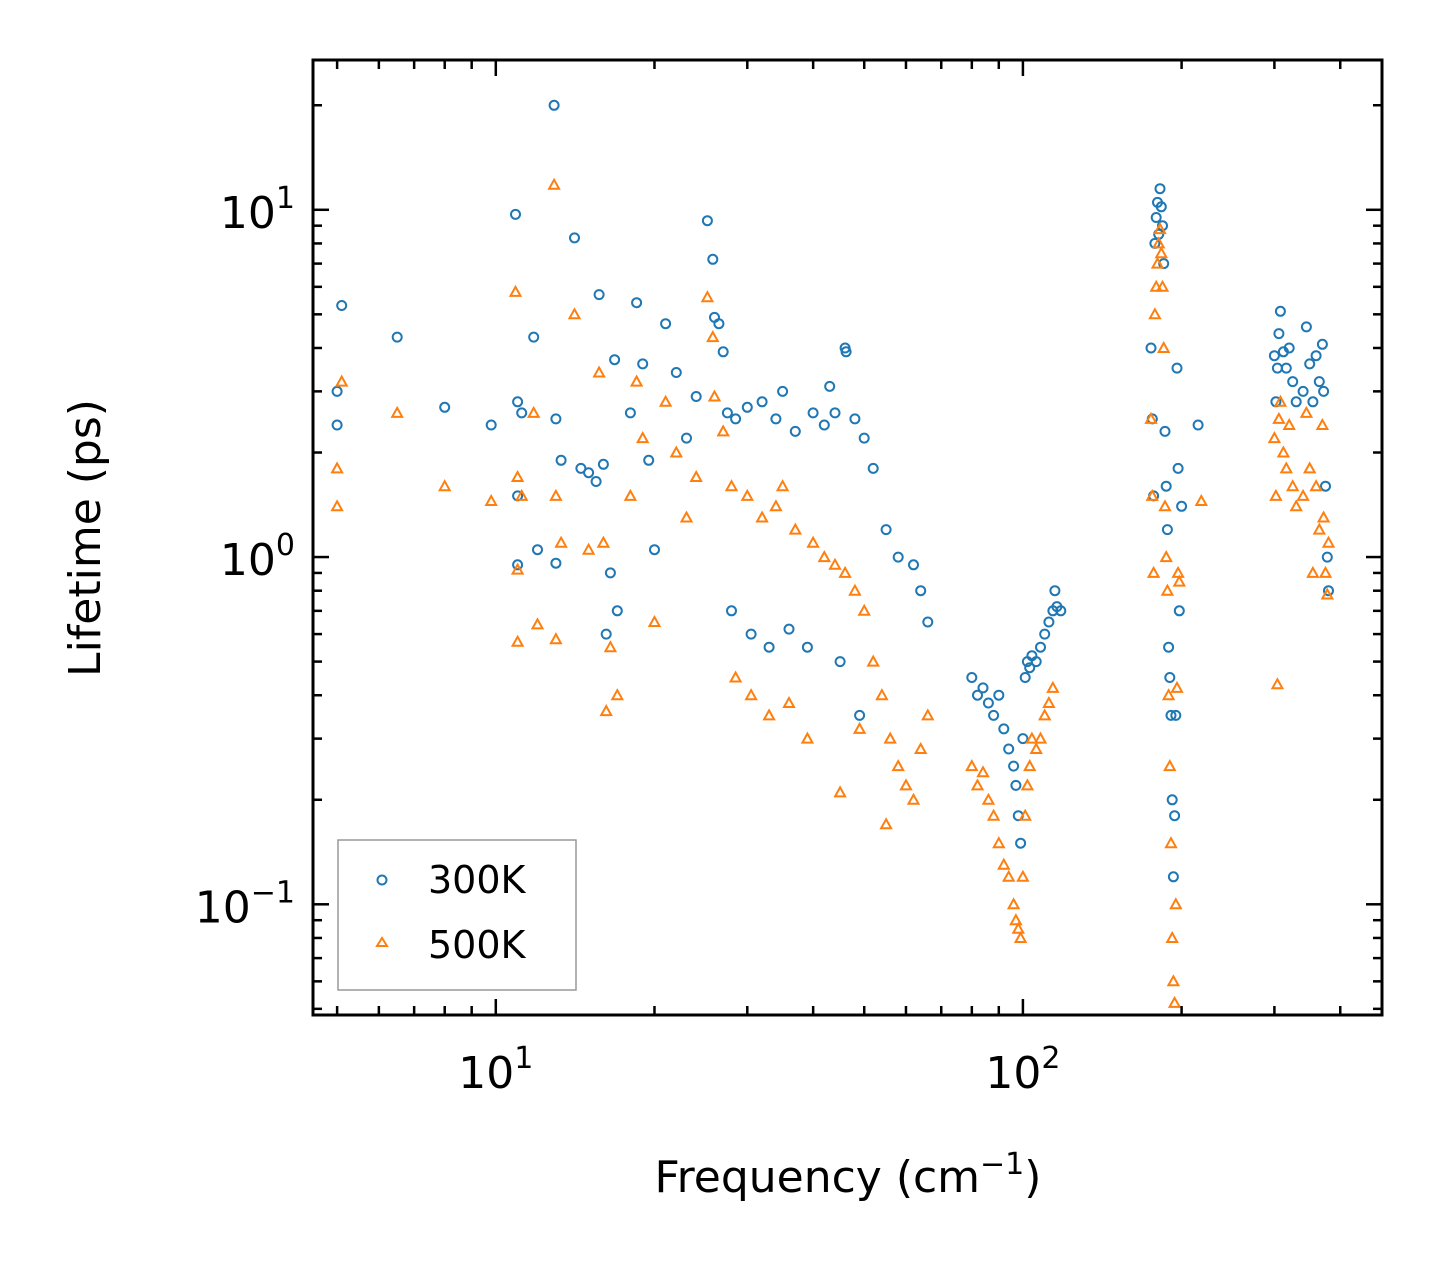 Image resolution: width=1442 pixels, height=1265 pixels. I want to click on y-tick-label-2: 10⁻¹, so click(245, 904).